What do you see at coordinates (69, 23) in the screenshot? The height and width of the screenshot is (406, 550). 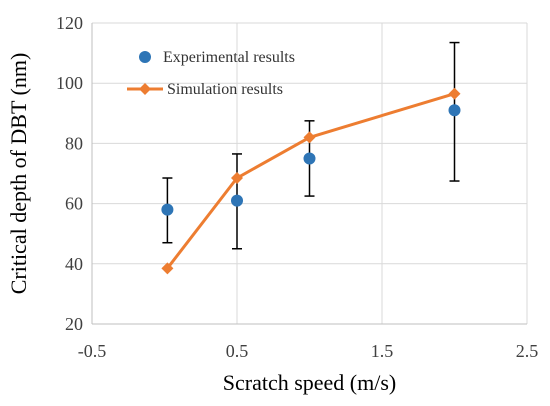 I see `y-tick-label: 120` at bounding box center [69, 23].